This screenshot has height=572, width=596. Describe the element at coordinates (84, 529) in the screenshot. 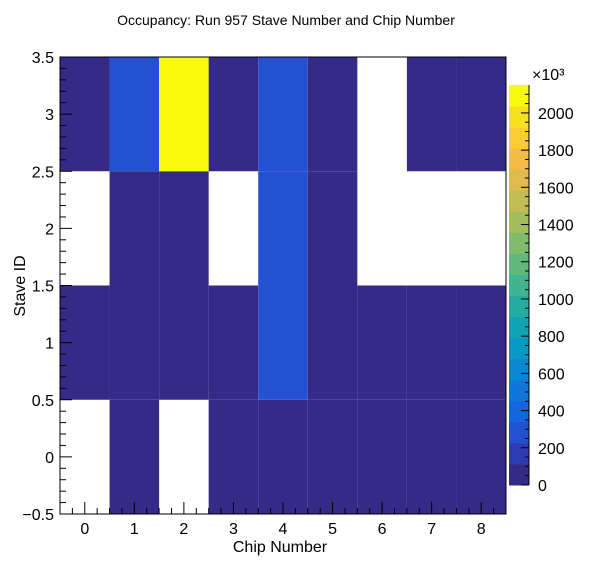

I see `x-tick-label: 0` at that location.